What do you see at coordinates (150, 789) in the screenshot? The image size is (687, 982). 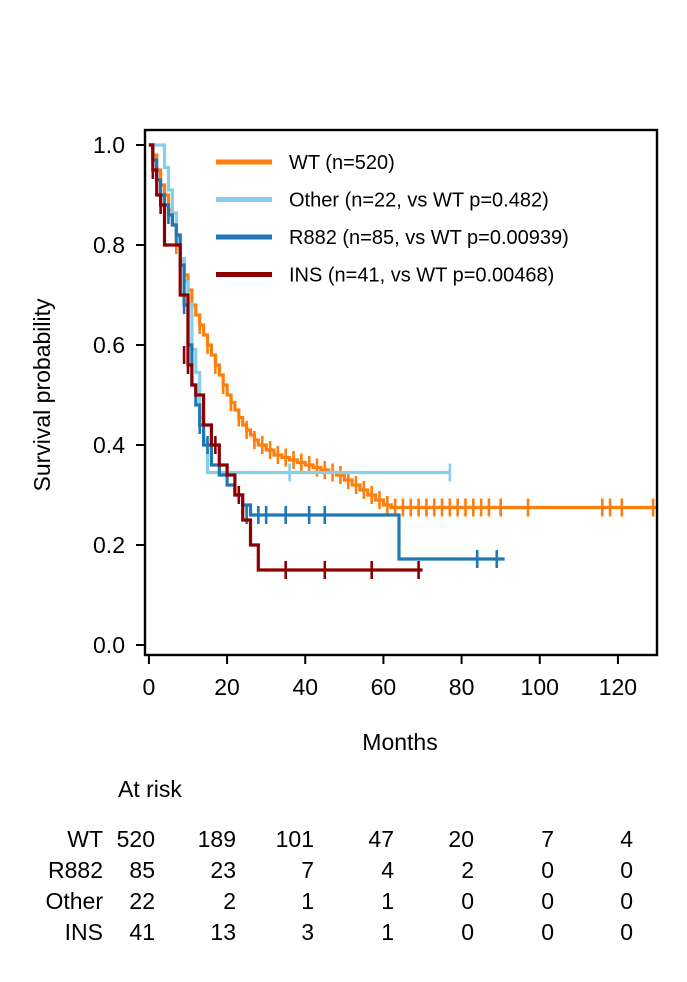 I see `at-risk-title: At risk` at bounding box center [150, 789].